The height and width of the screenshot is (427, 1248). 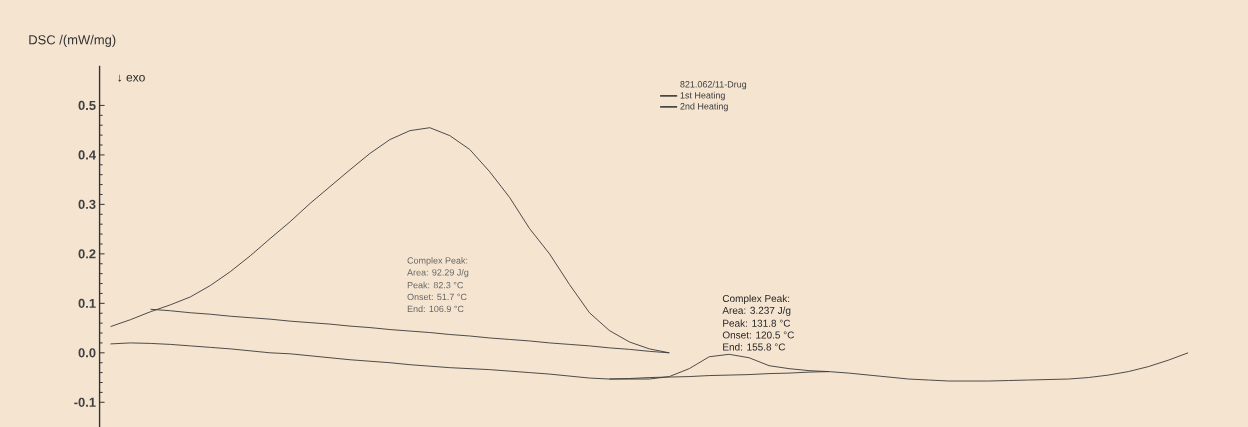 What do you see at coordinates (758, 335) in the screenshot?
I see `annotation: Onset: 120.5 °C` at bounding box center [758, 335].